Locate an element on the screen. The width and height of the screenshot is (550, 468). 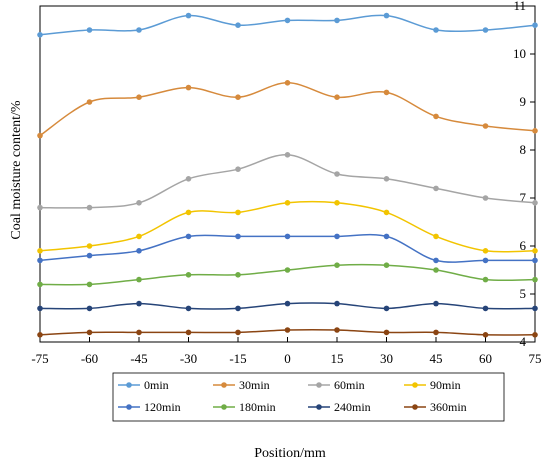
series-90min is located at coordinates (287, 227).